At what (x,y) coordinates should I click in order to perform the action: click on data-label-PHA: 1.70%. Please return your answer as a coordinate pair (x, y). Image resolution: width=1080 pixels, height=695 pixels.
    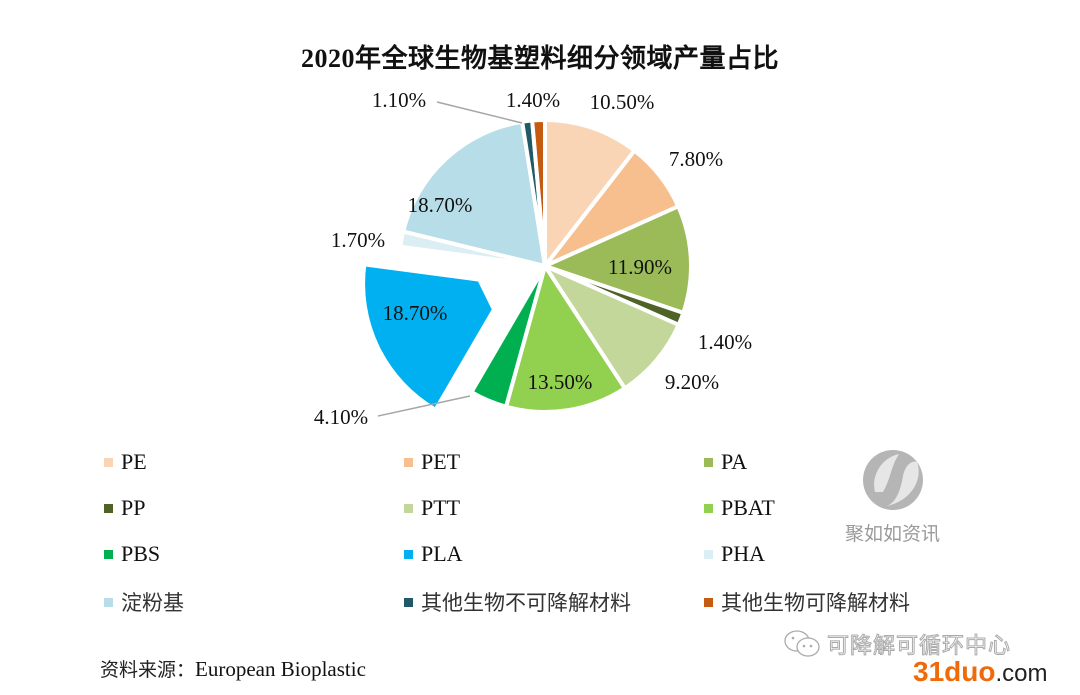
    Looking at the image, I should click on (358, 240).